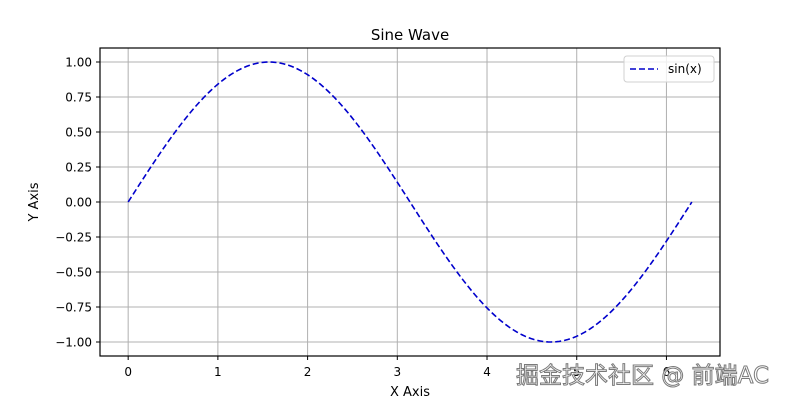  What do you see at coordinates (78, 63) in the screenshot?
I see `y-tick-label: 1.00` at bounding box center [78, 63].